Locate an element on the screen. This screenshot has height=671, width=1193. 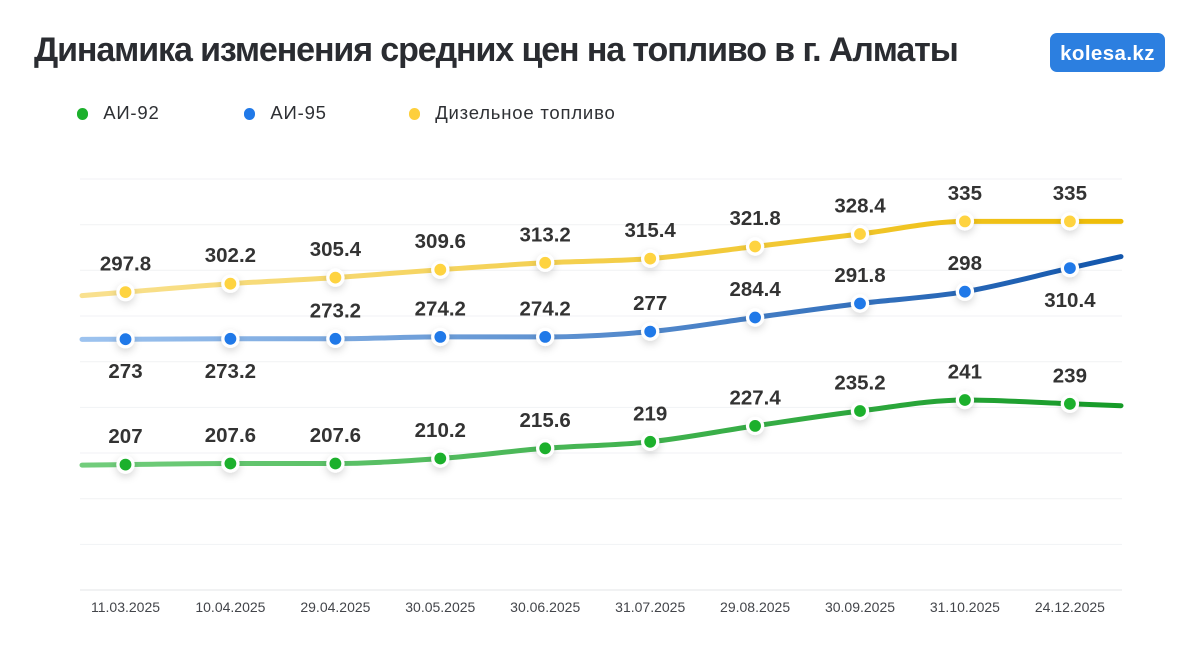
svg-text: 241 is located at coordinates (965, 372).